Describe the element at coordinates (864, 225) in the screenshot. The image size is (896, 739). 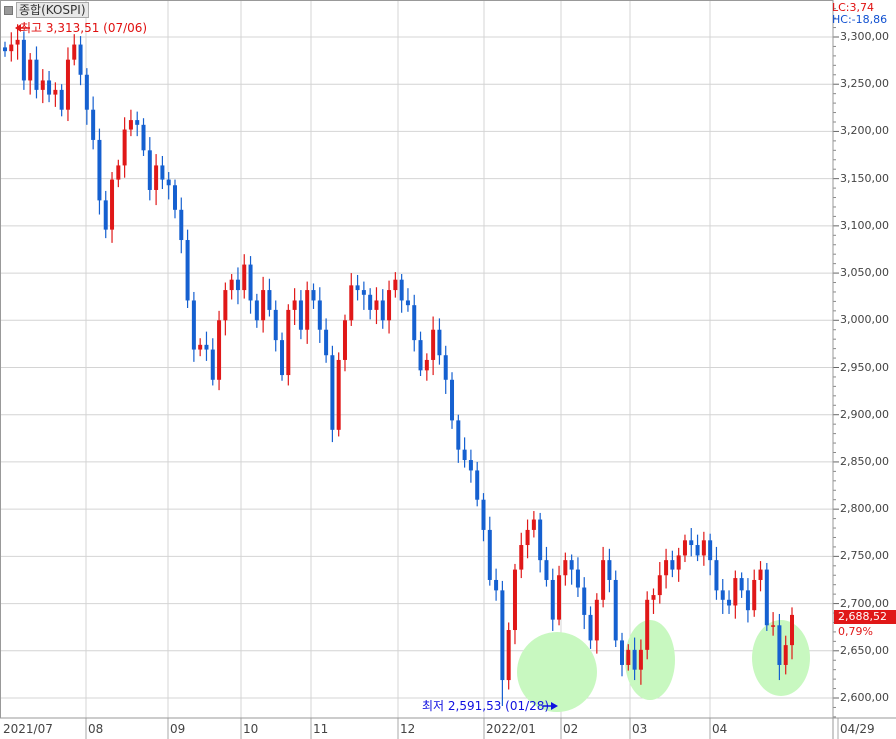
I see `y-tick-label: 3,100,00` at that location.